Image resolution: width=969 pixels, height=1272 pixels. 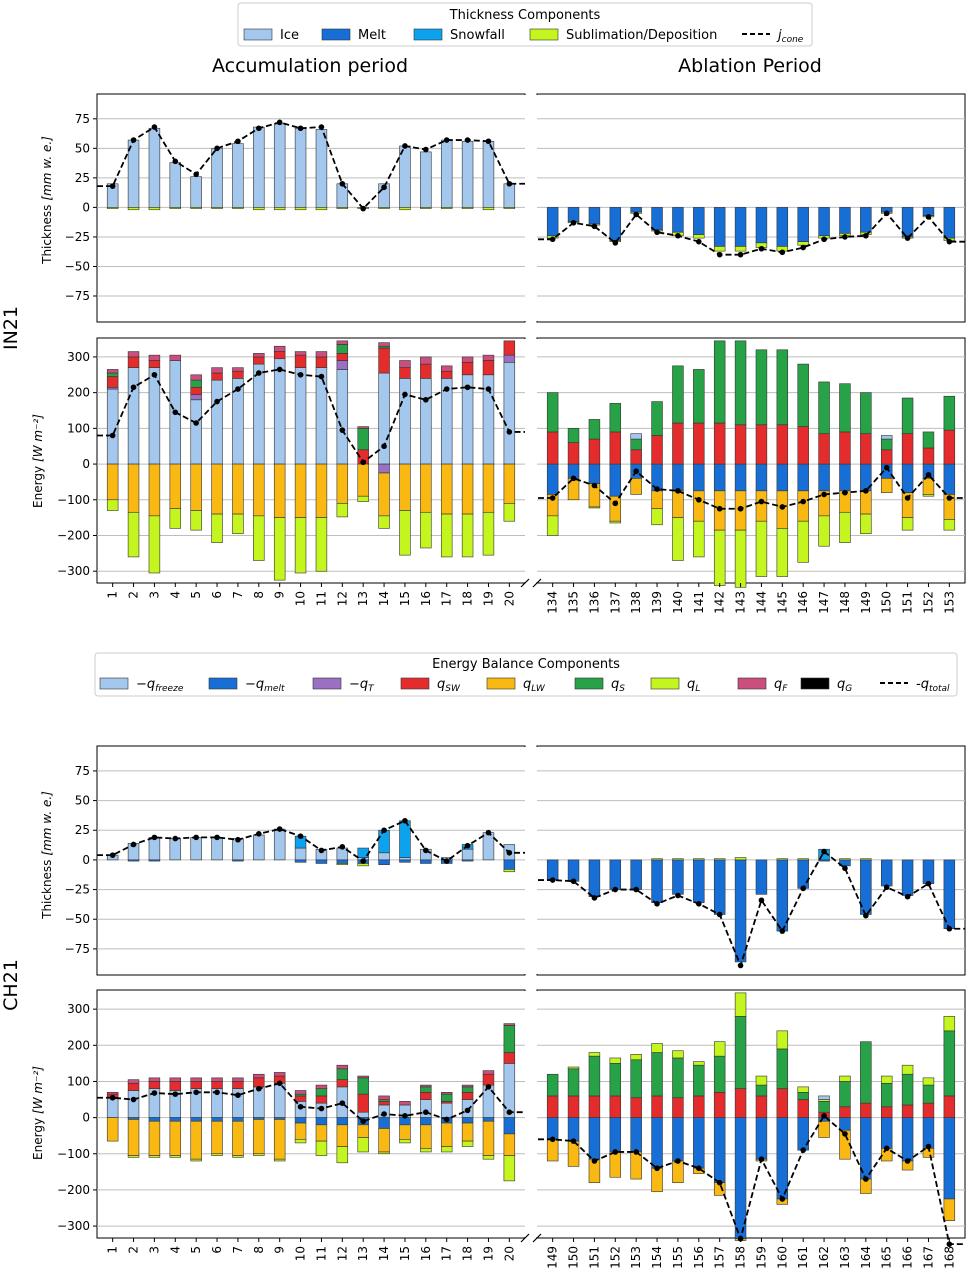 I want to click on xtick-label-159: 159, so click(x=761, y=1257).